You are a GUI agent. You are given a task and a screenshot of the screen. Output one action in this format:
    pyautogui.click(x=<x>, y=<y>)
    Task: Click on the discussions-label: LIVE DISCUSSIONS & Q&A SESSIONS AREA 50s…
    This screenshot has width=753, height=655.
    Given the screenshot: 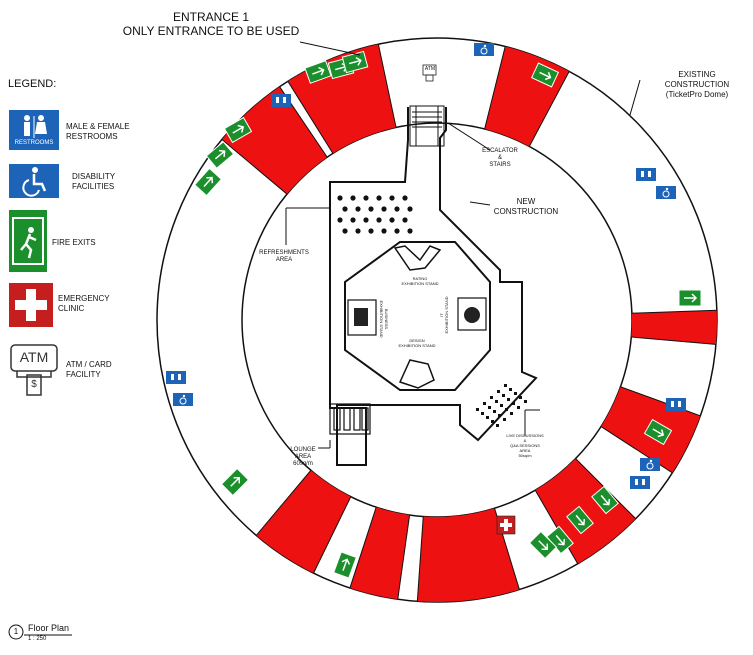 What is the action you would take?
    pyautogui.click(x=525, y=445)
    